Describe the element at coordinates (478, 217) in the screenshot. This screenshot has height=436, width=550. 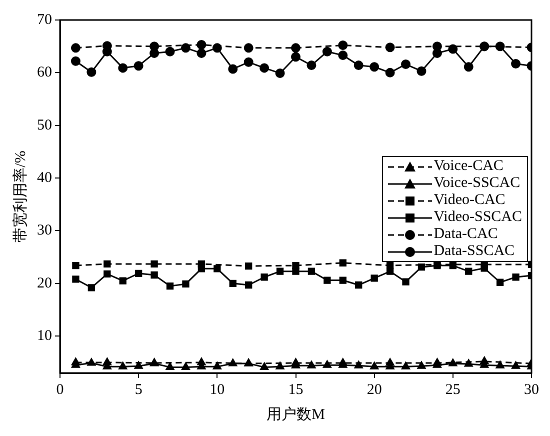
I see `legend-label: Video-SSCAC` at that location.